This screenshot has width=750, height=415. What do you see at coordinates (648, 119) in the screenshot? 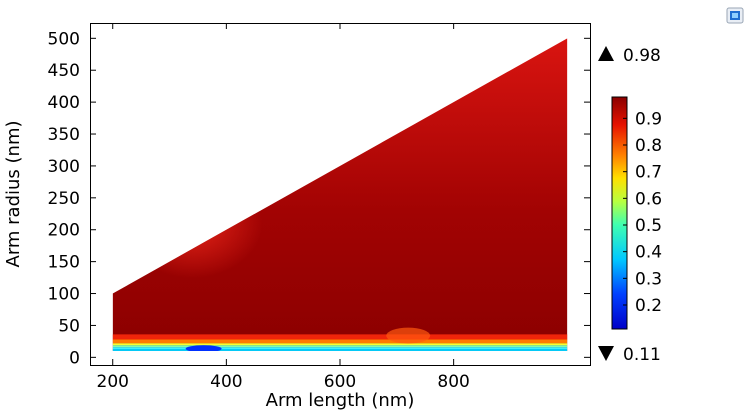
I see `colorbar-tick-label: 0.9` at bounding box center [648, 119].